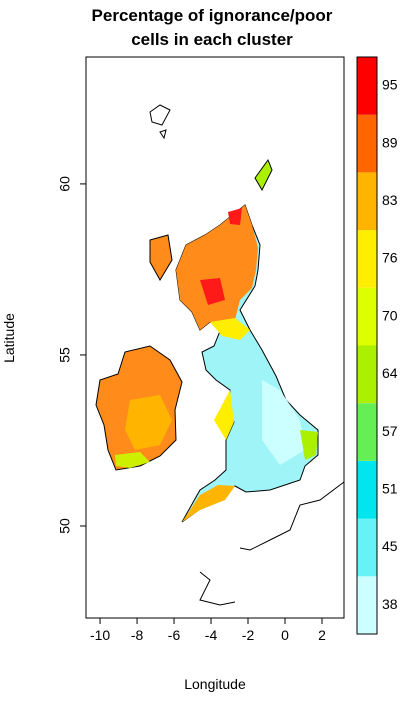 This screenshot has height=705, width=408. Describe the element at coordinates (100, 635) in the screenshot. I see `x-tick-label: -10` at that location.